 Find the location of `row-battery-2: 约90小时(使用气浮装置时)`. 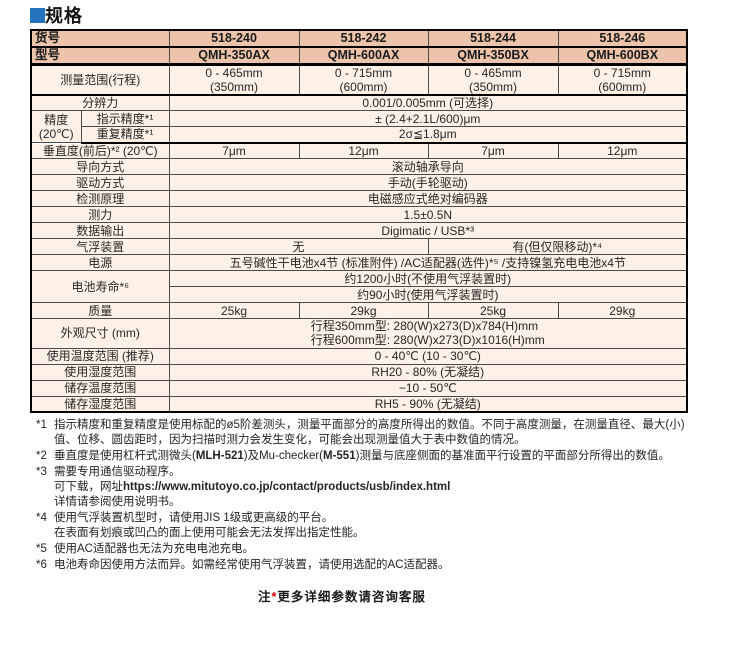

row-battery-2: 约90小时(使用气浮装置时) is located at coordinates (359, 295).